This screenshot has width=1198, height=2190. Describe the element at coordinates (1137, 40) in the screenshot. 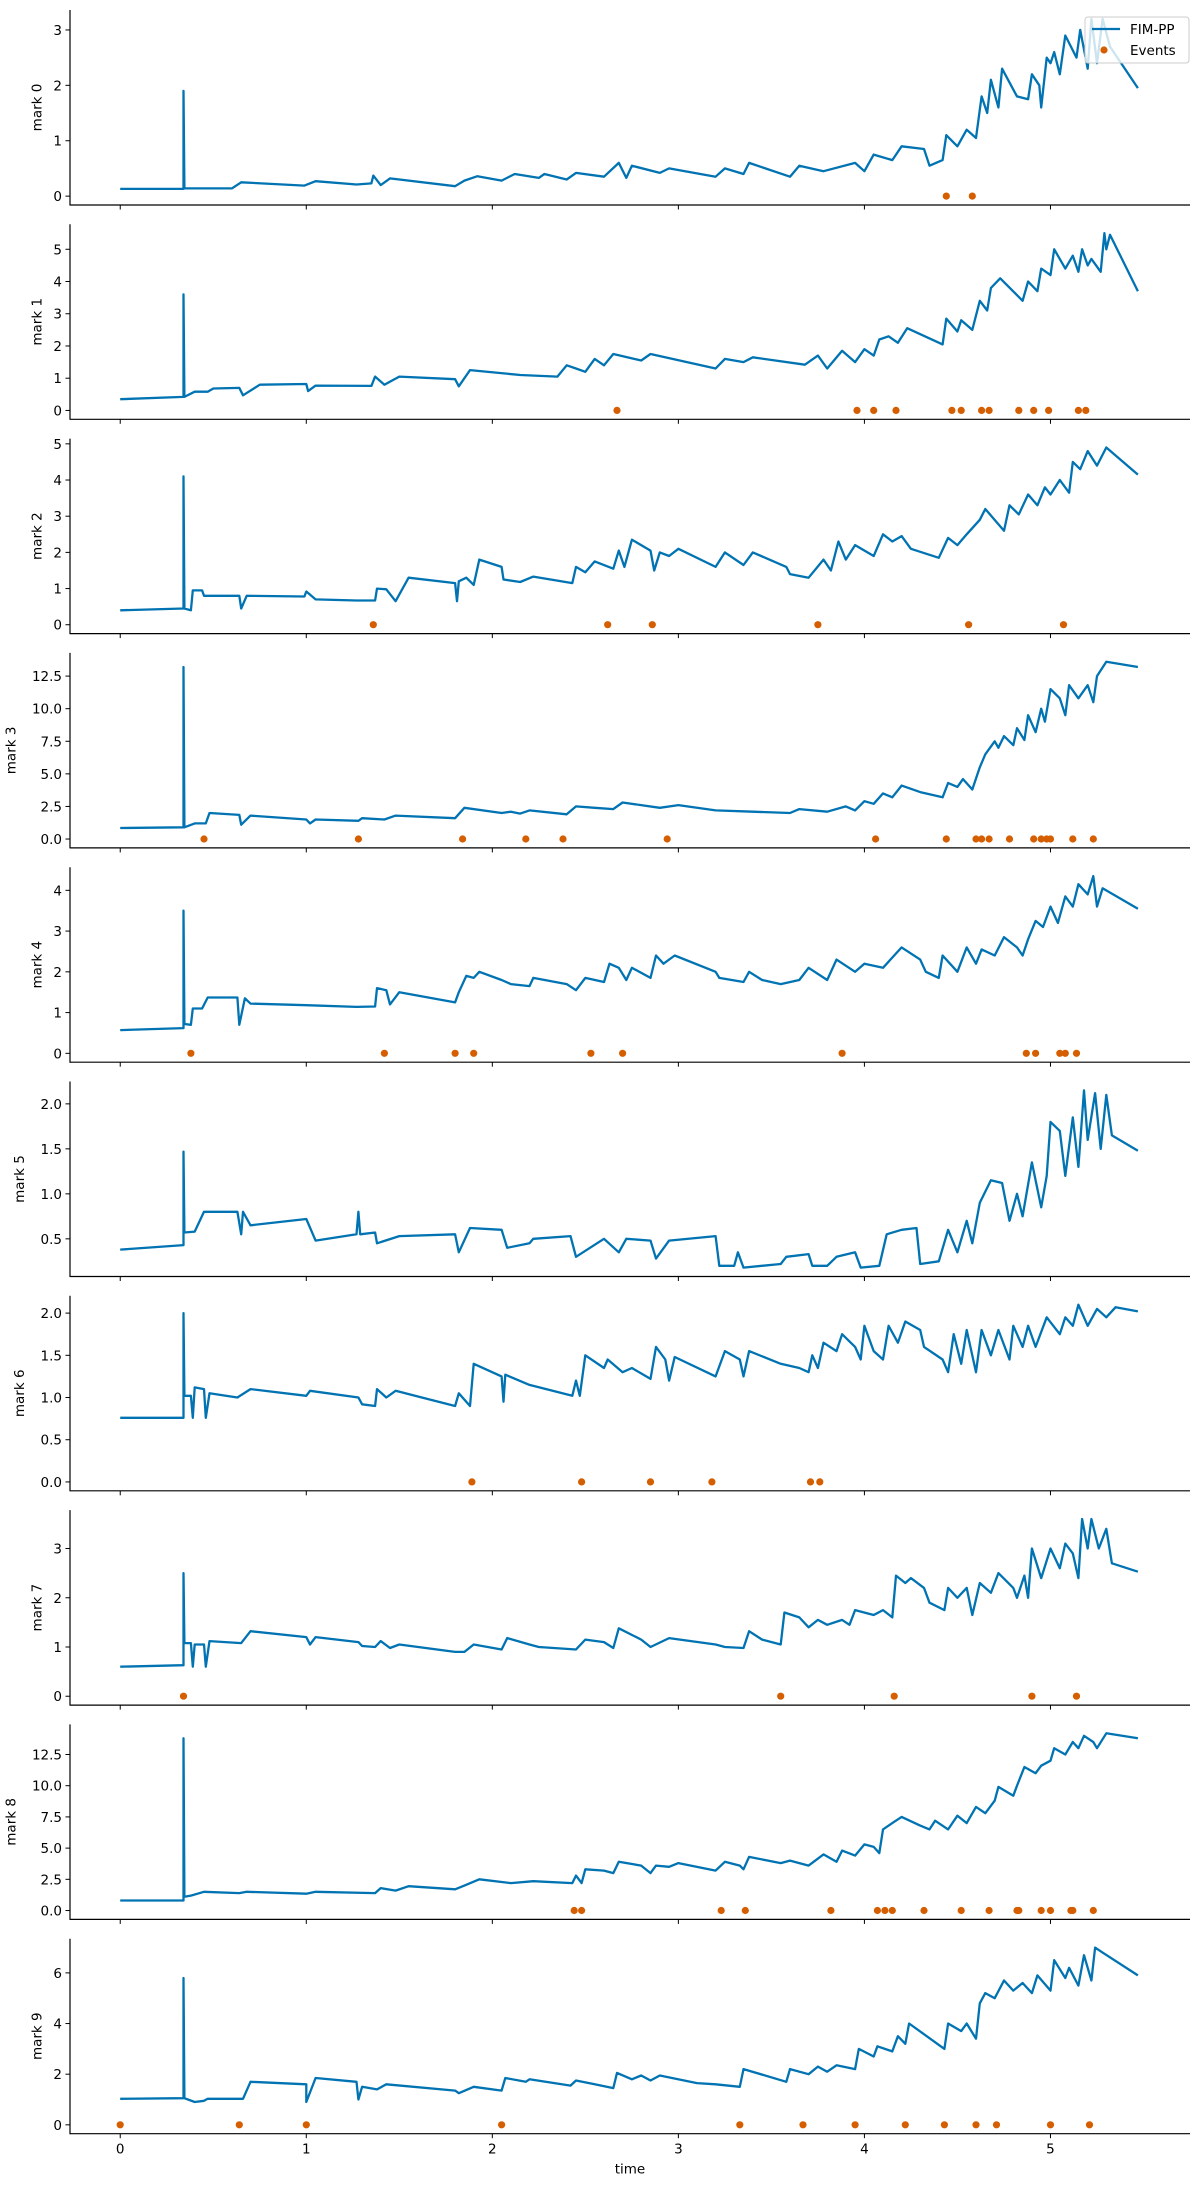

I see `legend: FIM-PP Events` at that location.